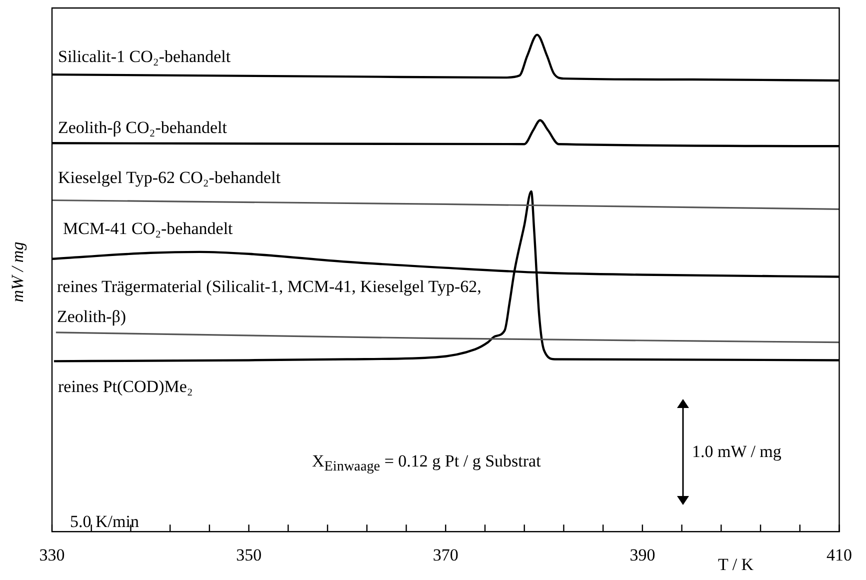 The image size is (866, 580). What do you see at coordinates (104, 522) in the screenshot?
I see `annotation: 5.0 K/min` at bounding box center [104, 522].